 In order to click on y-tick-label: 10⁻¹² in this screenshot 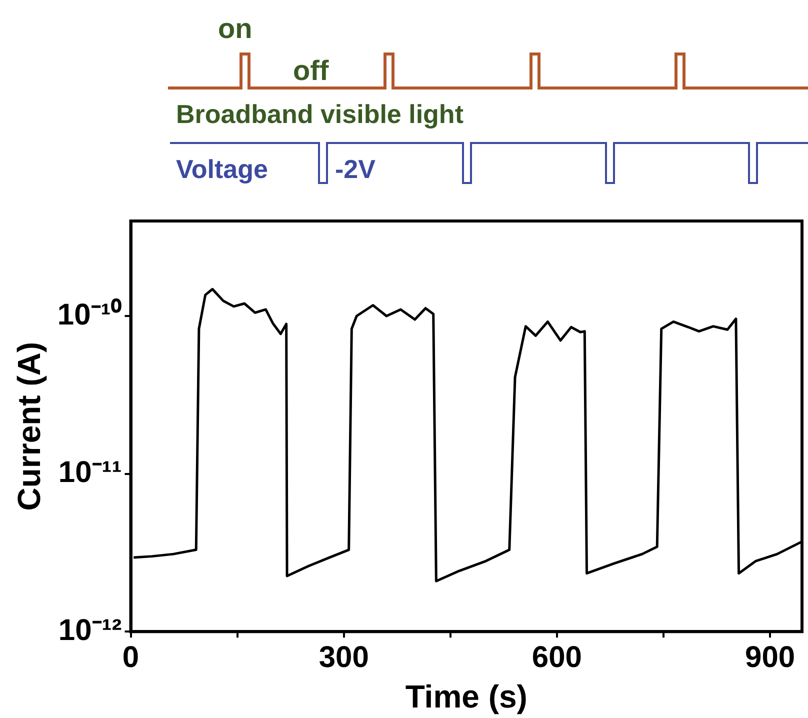, I will do `click(90, 630)`.